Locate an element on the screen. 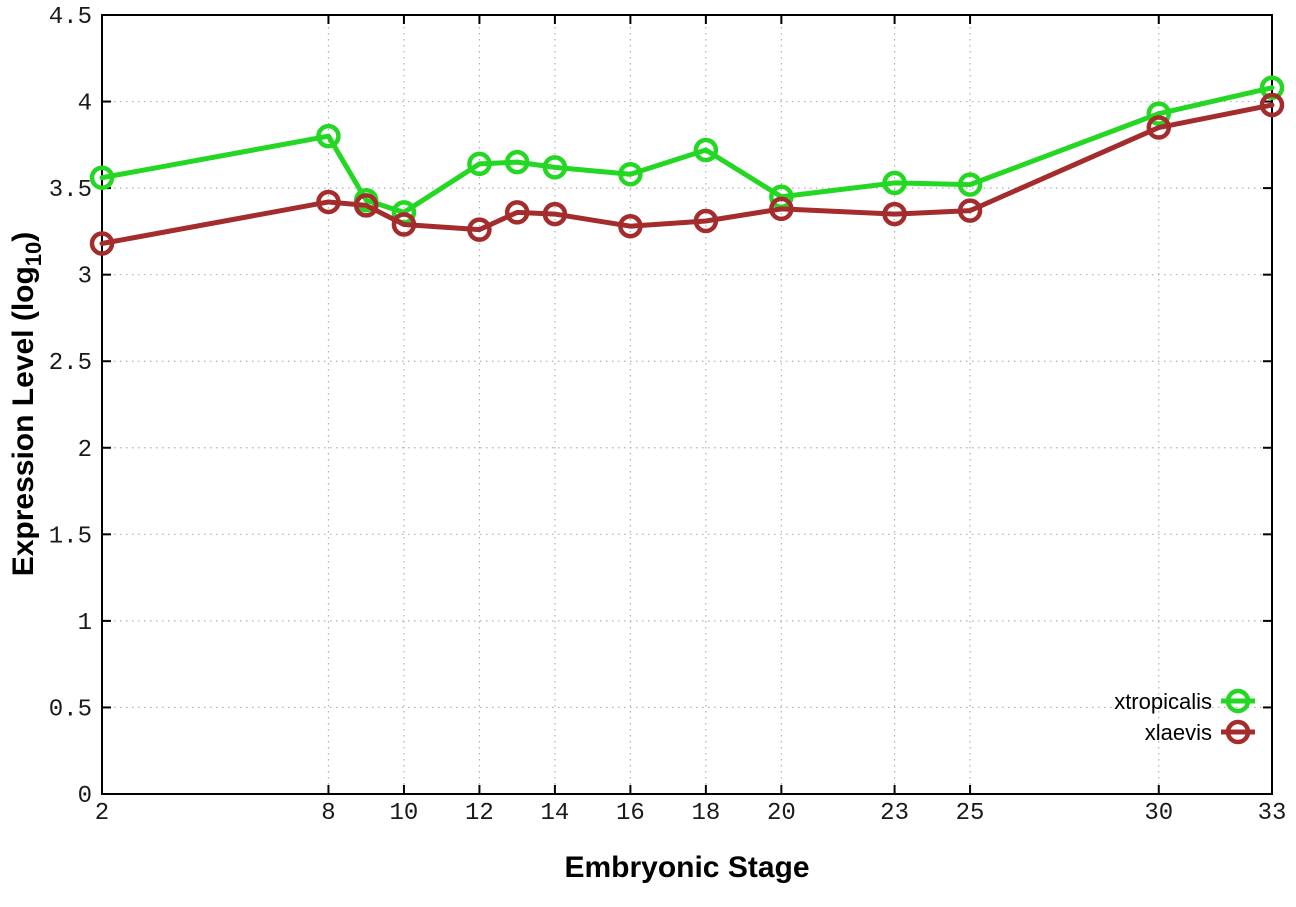 Image resolution: width=1296 pixels, height=907 pixels. x-axis-title: Embryonic Stage is located at coordinates (686, 867).